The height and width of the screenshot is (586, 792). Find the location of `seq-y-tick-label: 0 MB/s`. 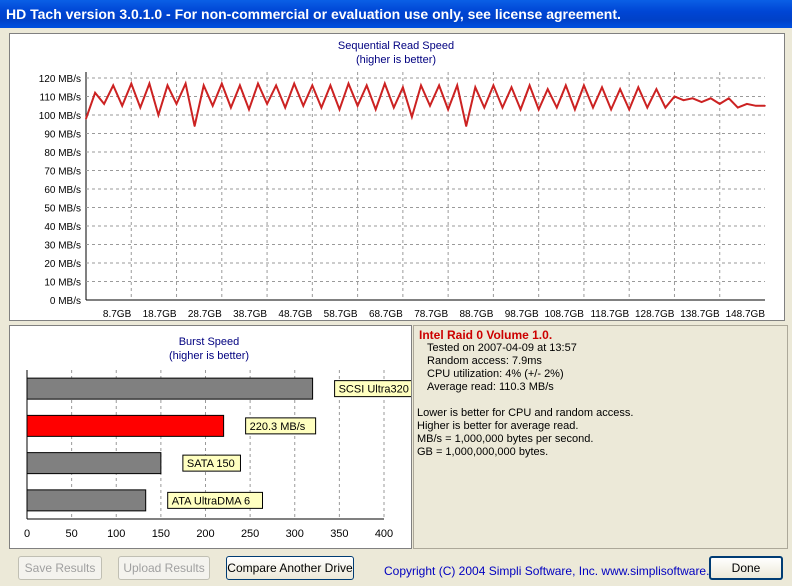

seq-y-tick-label: 0 MB/s is located at coordinates (65, 301).